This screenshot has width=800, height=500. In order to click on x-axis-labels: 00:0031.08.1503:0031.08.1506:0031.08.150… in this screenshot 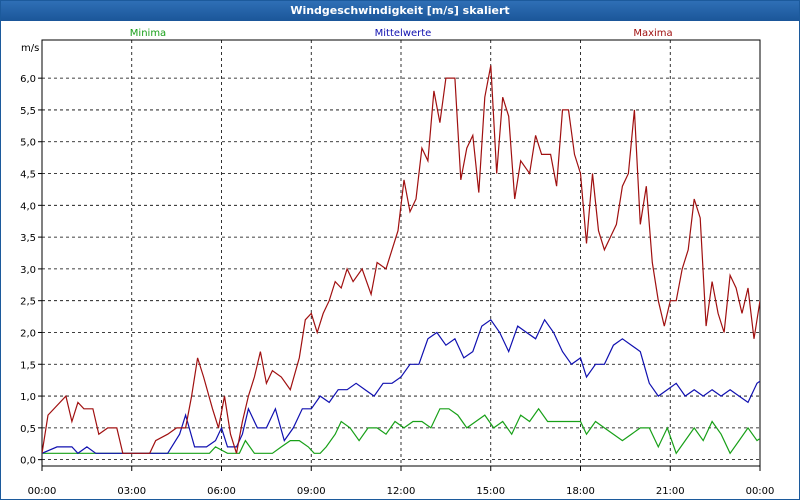, I will do `click(401, 491)`.